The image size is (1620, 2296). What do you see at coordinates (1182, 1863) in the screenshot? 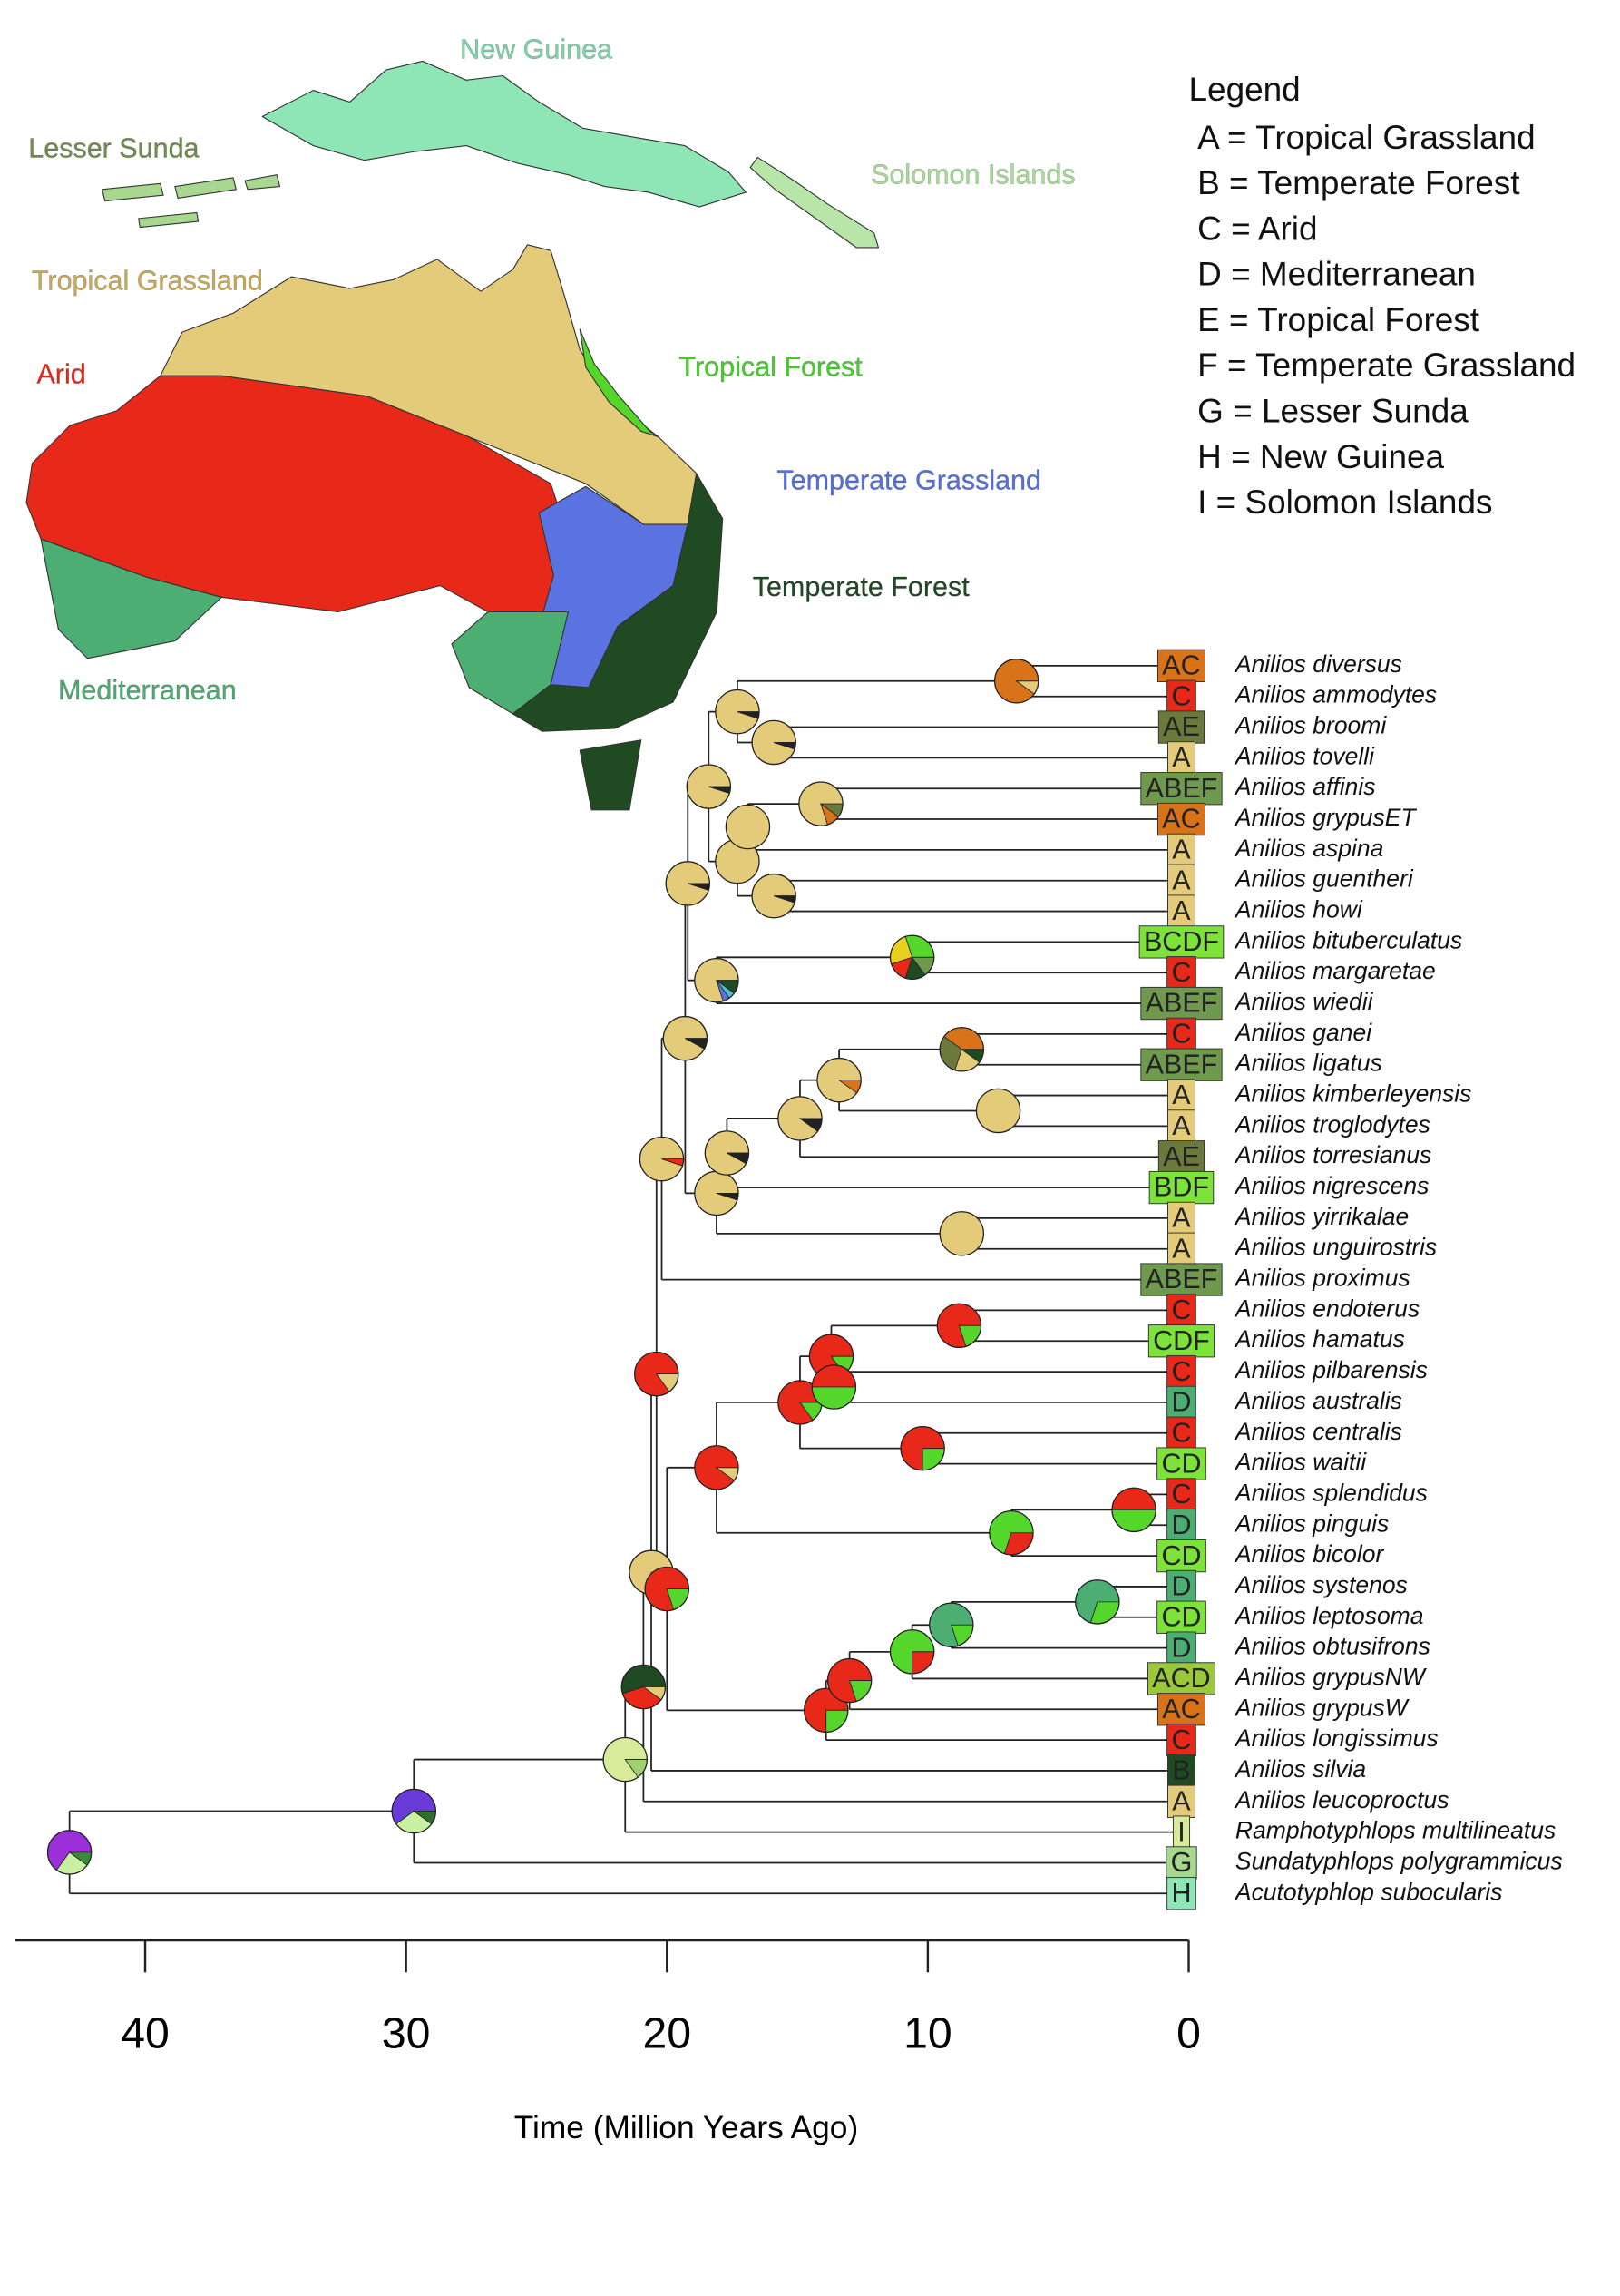
I see `tip-area-code: G` at bounding box center [1182, 1863].